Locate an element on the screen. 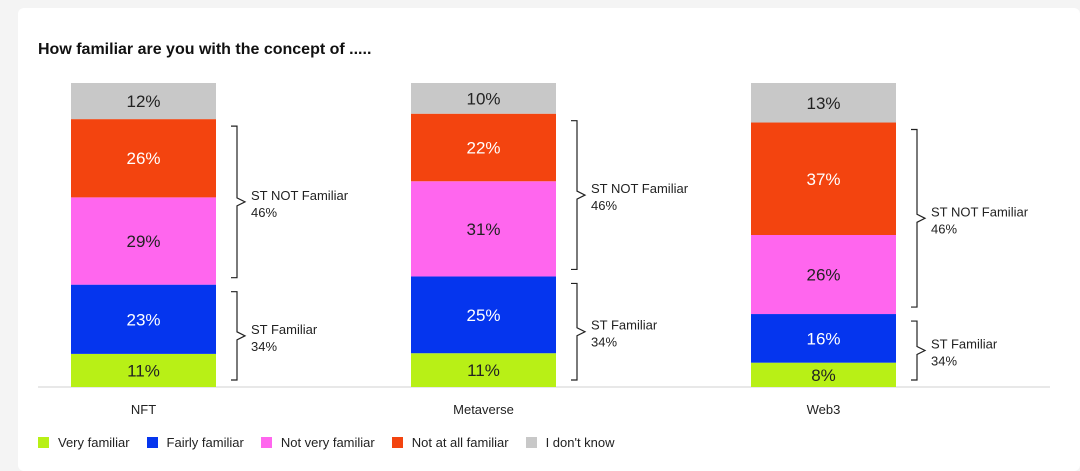 This screenshot has width=1080, height=471. bracket-label-metaverse-st-familiar: ST Familiar is located at coordinates (624, 325).